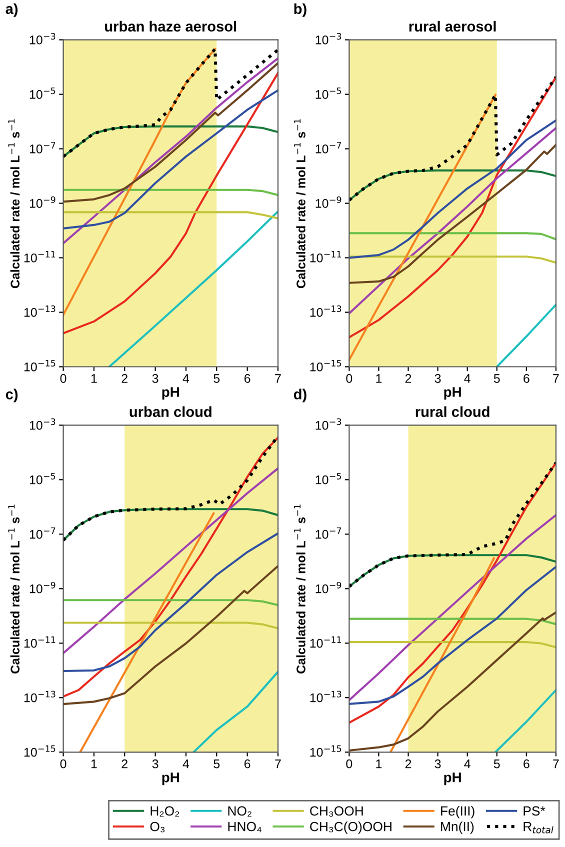 This screenshot has width=565, height=847. I want to click on legend-label: HNO₄, so click(245, 827).